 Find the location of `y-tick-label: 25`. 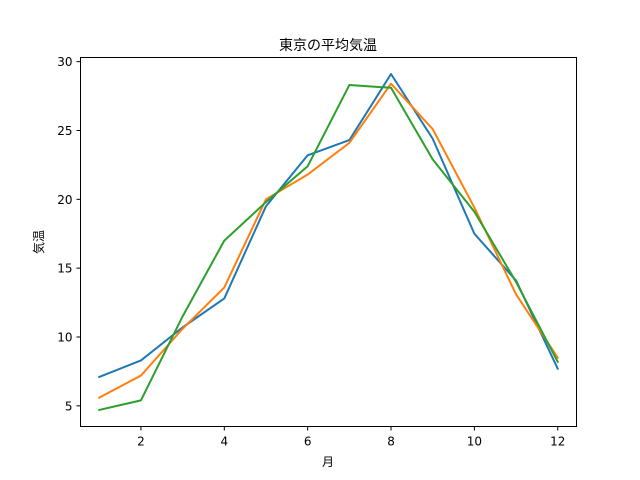

y-tick-label: 25 is located at coordinates (64, 131).